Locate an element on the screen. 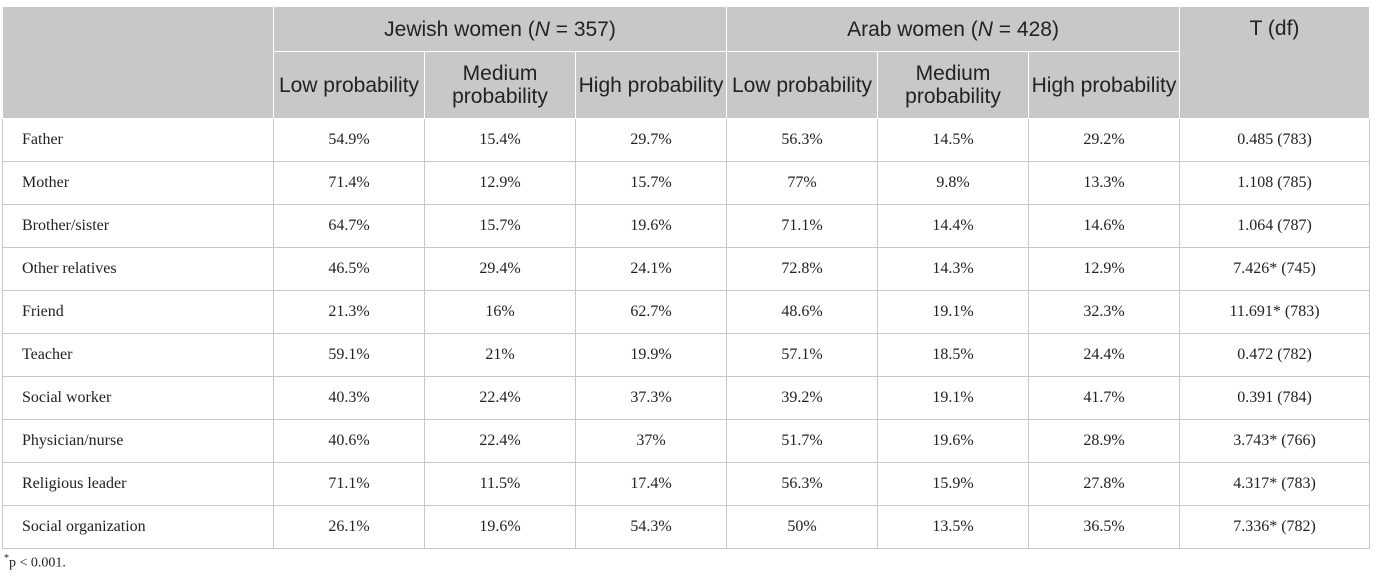 The image size is (1375, 579). t-df-cell: 1.064 (787) is located at coordinates (1275, 226).